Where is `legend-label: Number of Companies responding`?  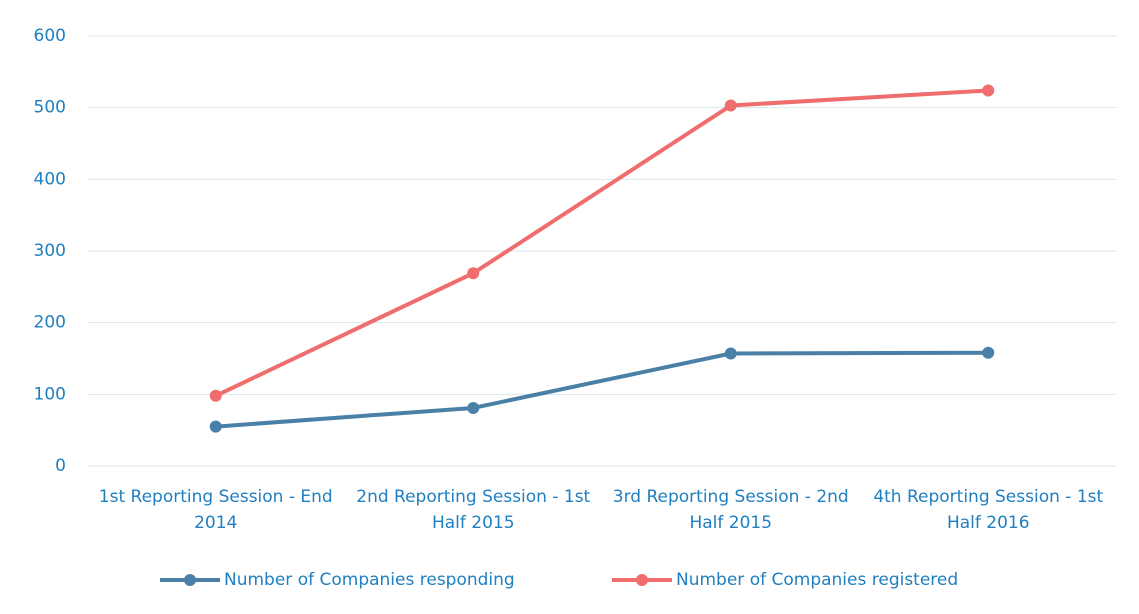
legend-label: Number of Companies responding is located at coordinates (369, 580).